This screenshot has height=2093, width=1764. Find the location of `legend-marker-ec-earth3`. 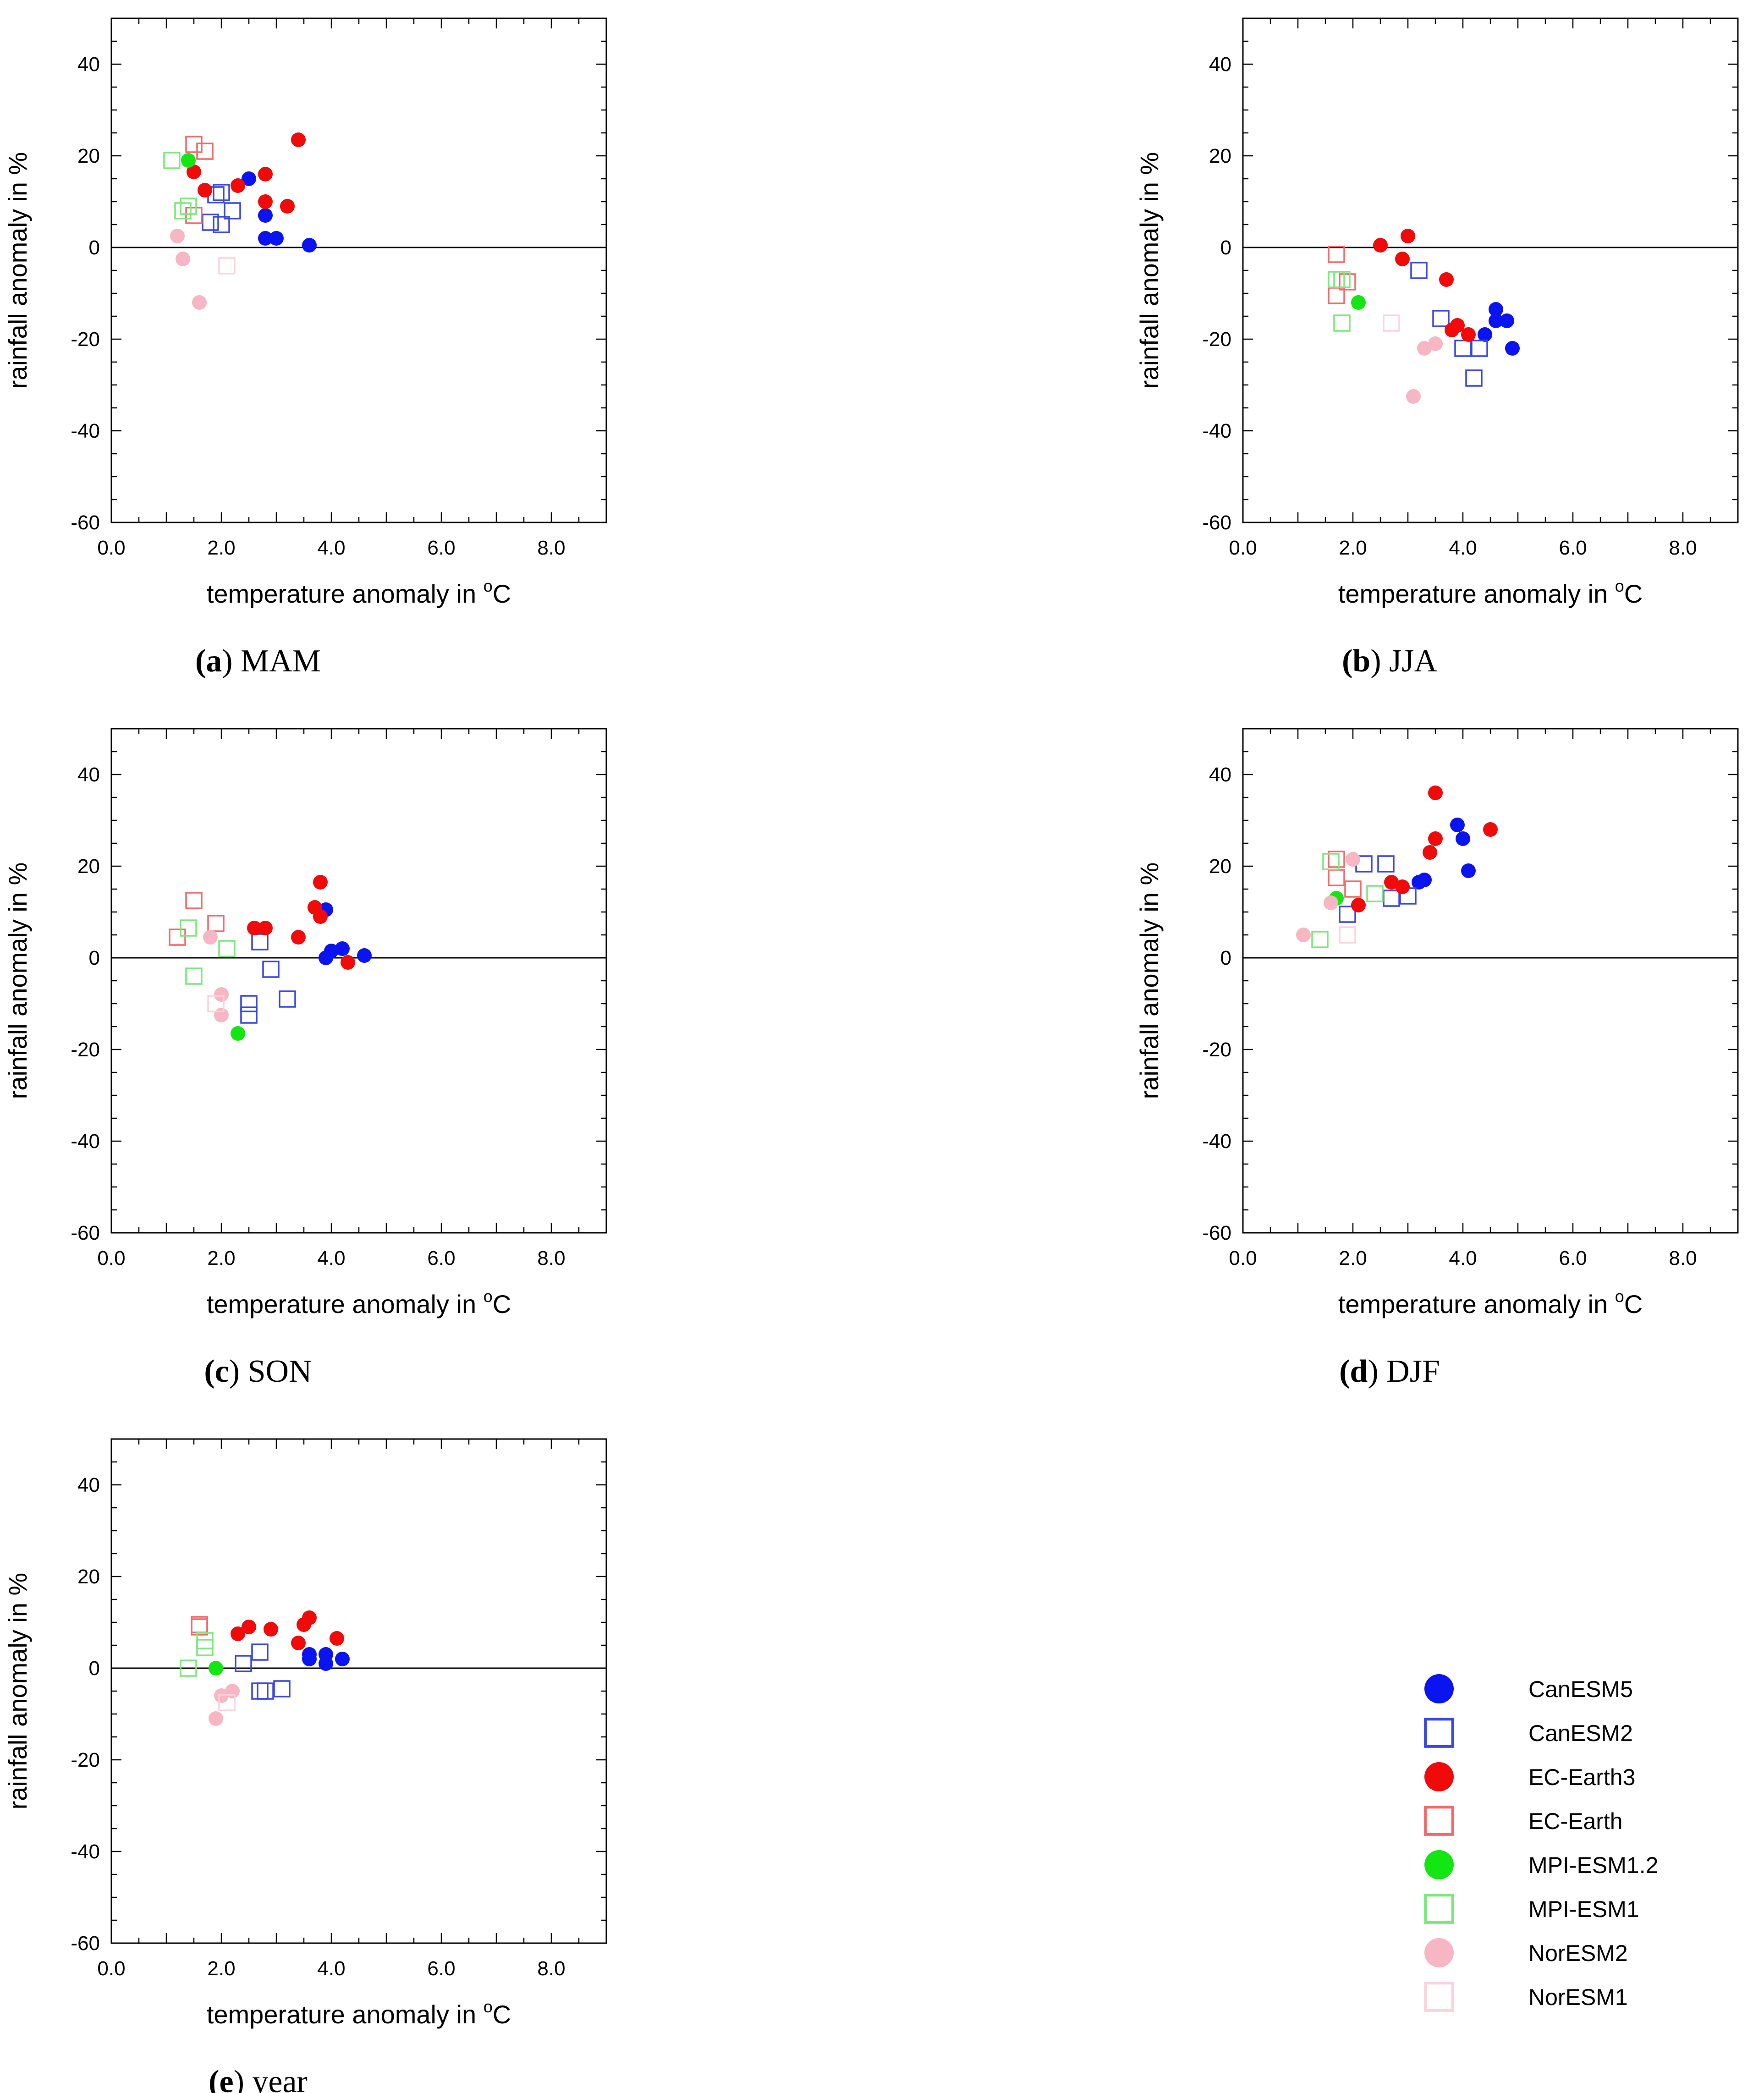

legend-marker-ec-earth3 is located at coordinates (1439, 1777).